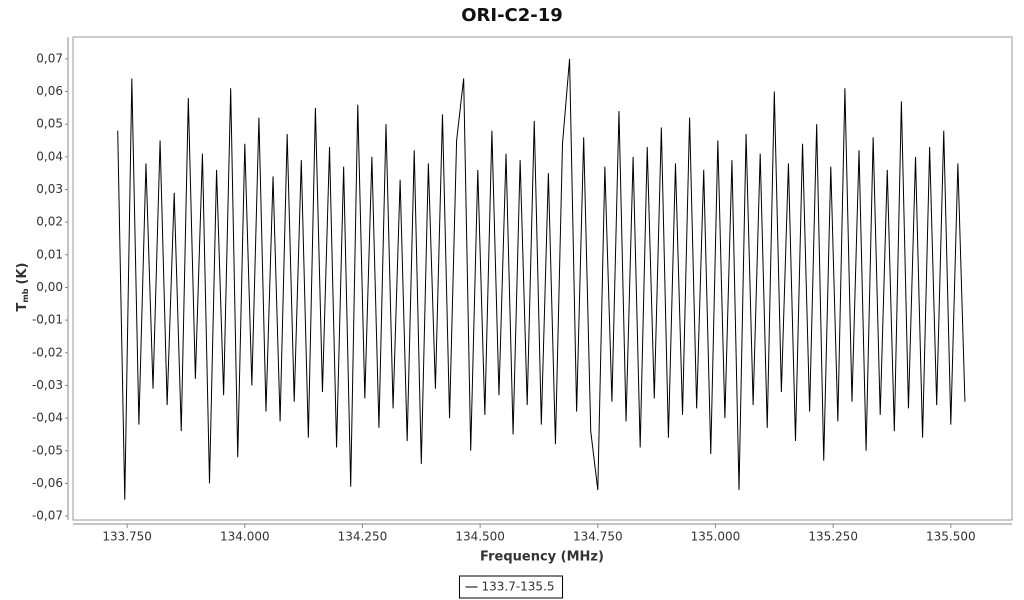 The image size is (1024, 600). I want to click on x-axis-title: Frequency (MHz), so click(542, 557).